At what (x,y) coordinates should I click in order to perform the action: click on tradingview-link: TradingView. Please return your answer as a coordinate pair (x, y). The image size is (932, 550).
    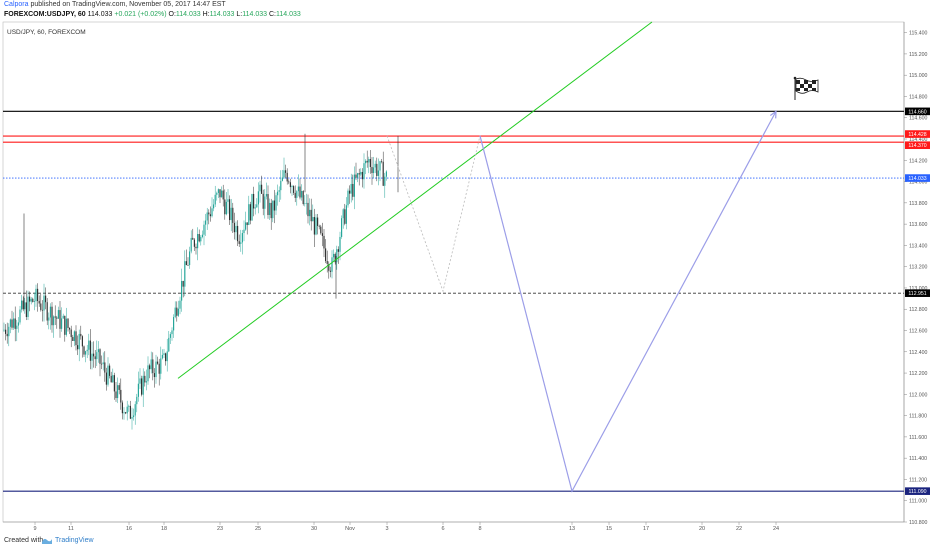
    Looking at the image, I should click on (74, 540).